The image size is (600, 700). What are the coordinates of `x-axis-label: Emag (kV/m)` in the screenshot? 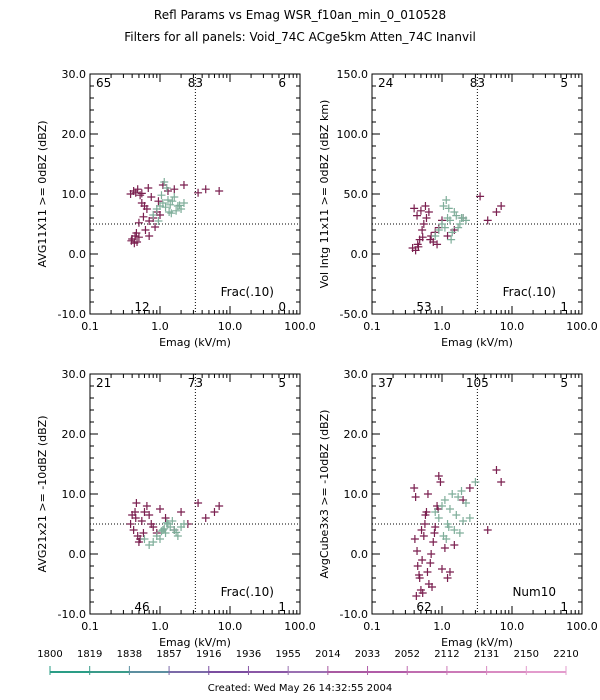 It's located at (195, 342).